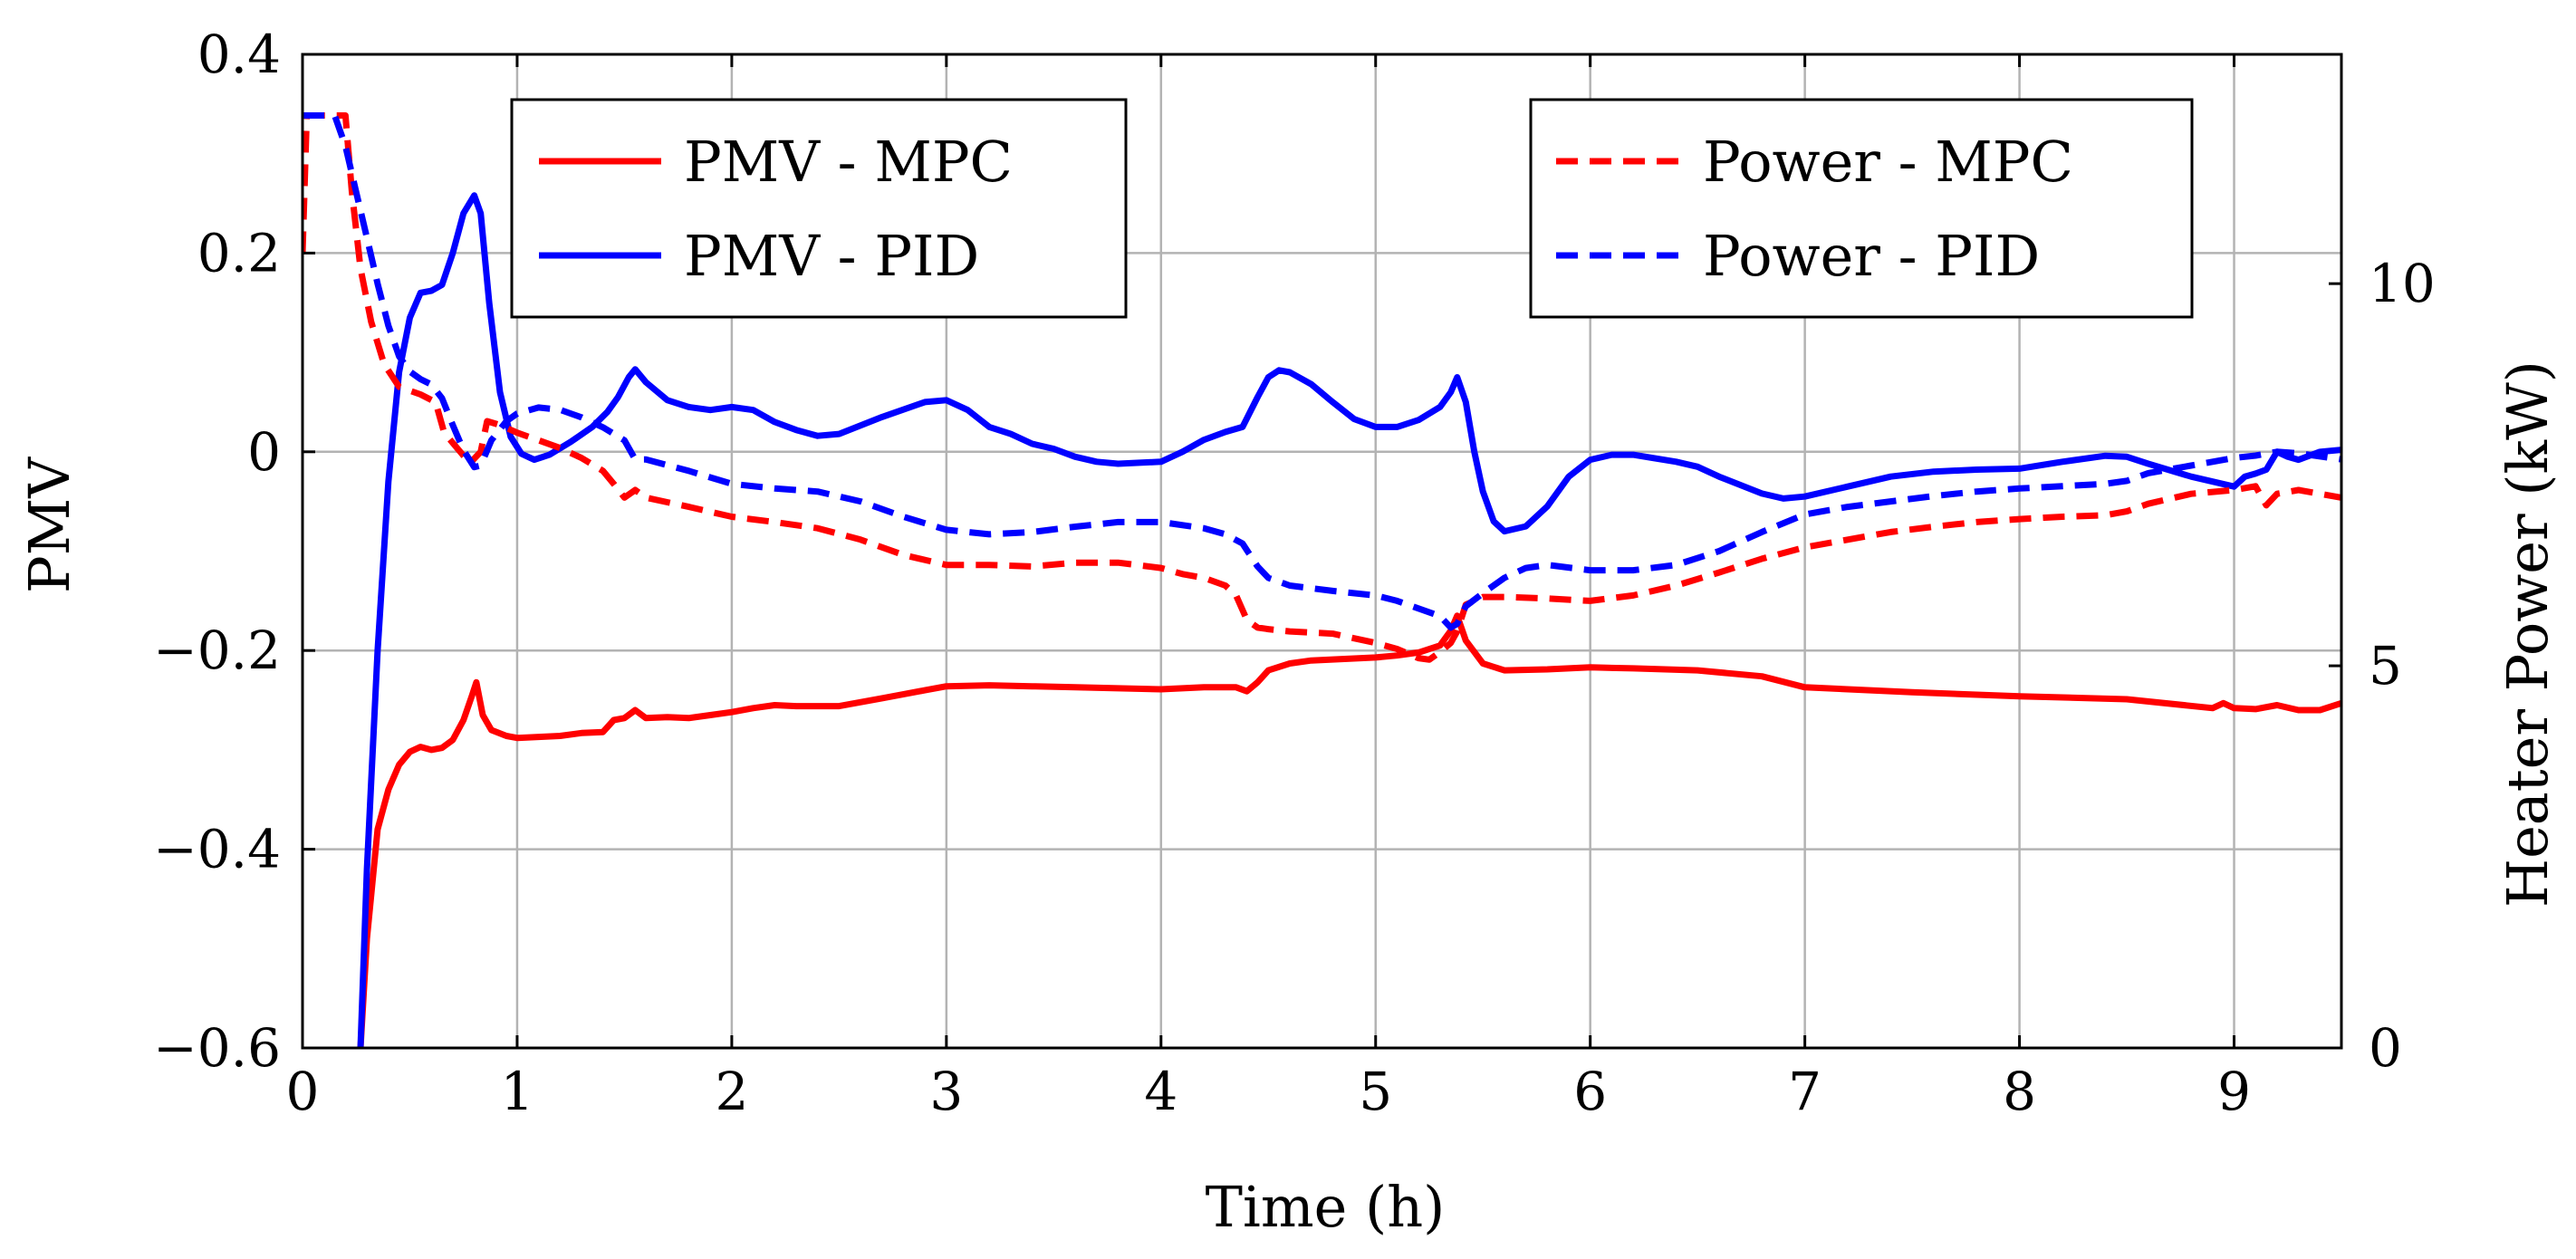  I want to click on y-tick-label: 0.4, so click(239, 55).